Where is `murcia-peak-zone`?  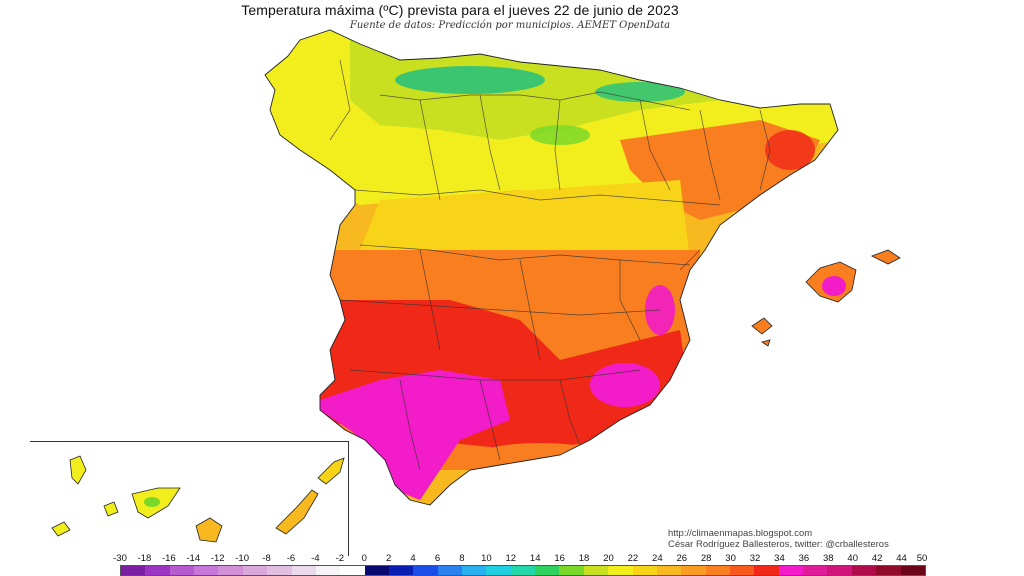 murcia-peak-zone is located at coordinates (625, 385).